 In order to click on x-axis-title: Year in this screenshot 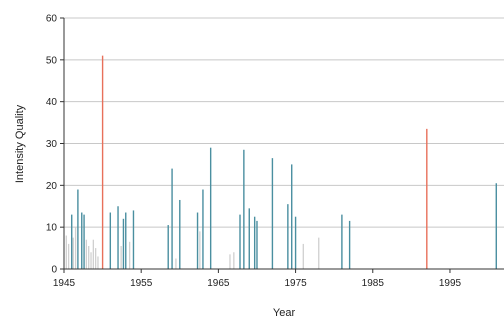, I will do `click(284, 313)`.